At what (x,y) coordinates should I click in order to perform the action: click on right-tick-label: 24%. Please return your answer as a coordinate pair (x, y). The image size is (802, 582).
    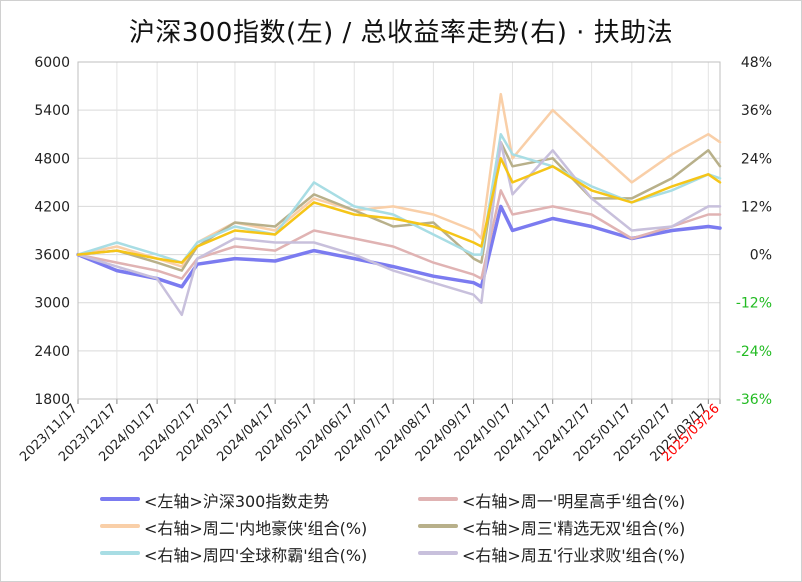
    Looking at the image, I should click on (756, 159).